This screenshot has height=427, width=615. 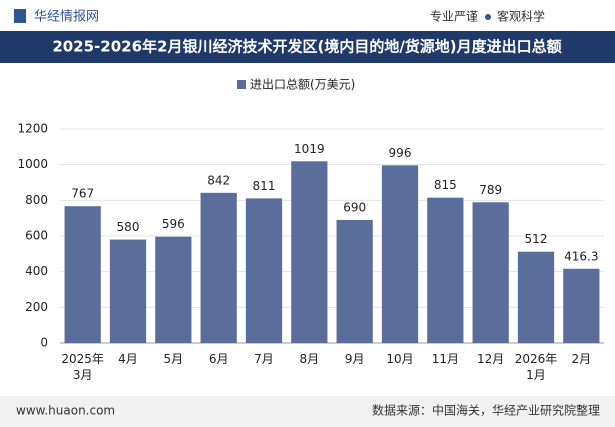 I want to click on y-tick-label: 1200, so click(x=32, y=129).